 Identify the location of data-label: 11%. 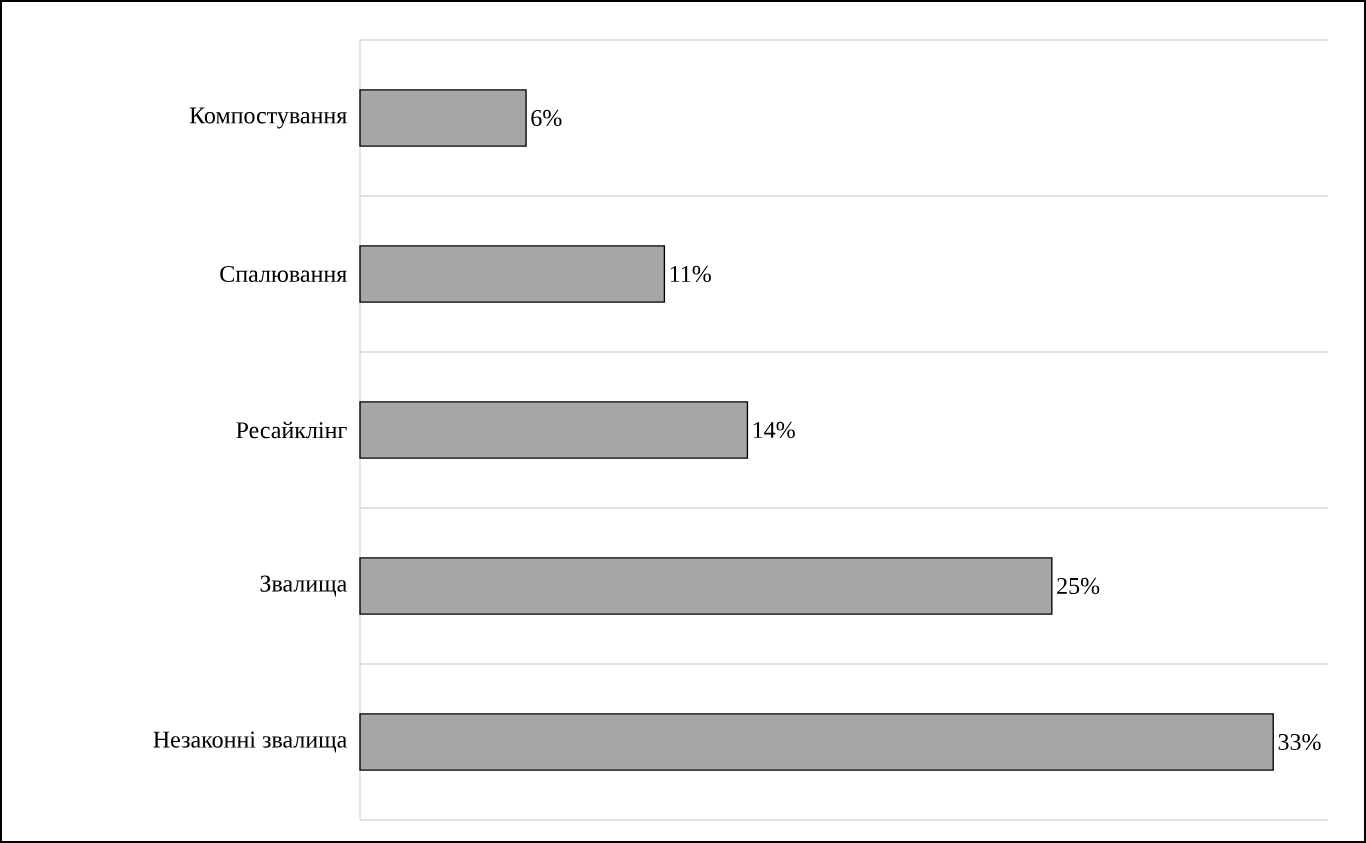
(690, 274).